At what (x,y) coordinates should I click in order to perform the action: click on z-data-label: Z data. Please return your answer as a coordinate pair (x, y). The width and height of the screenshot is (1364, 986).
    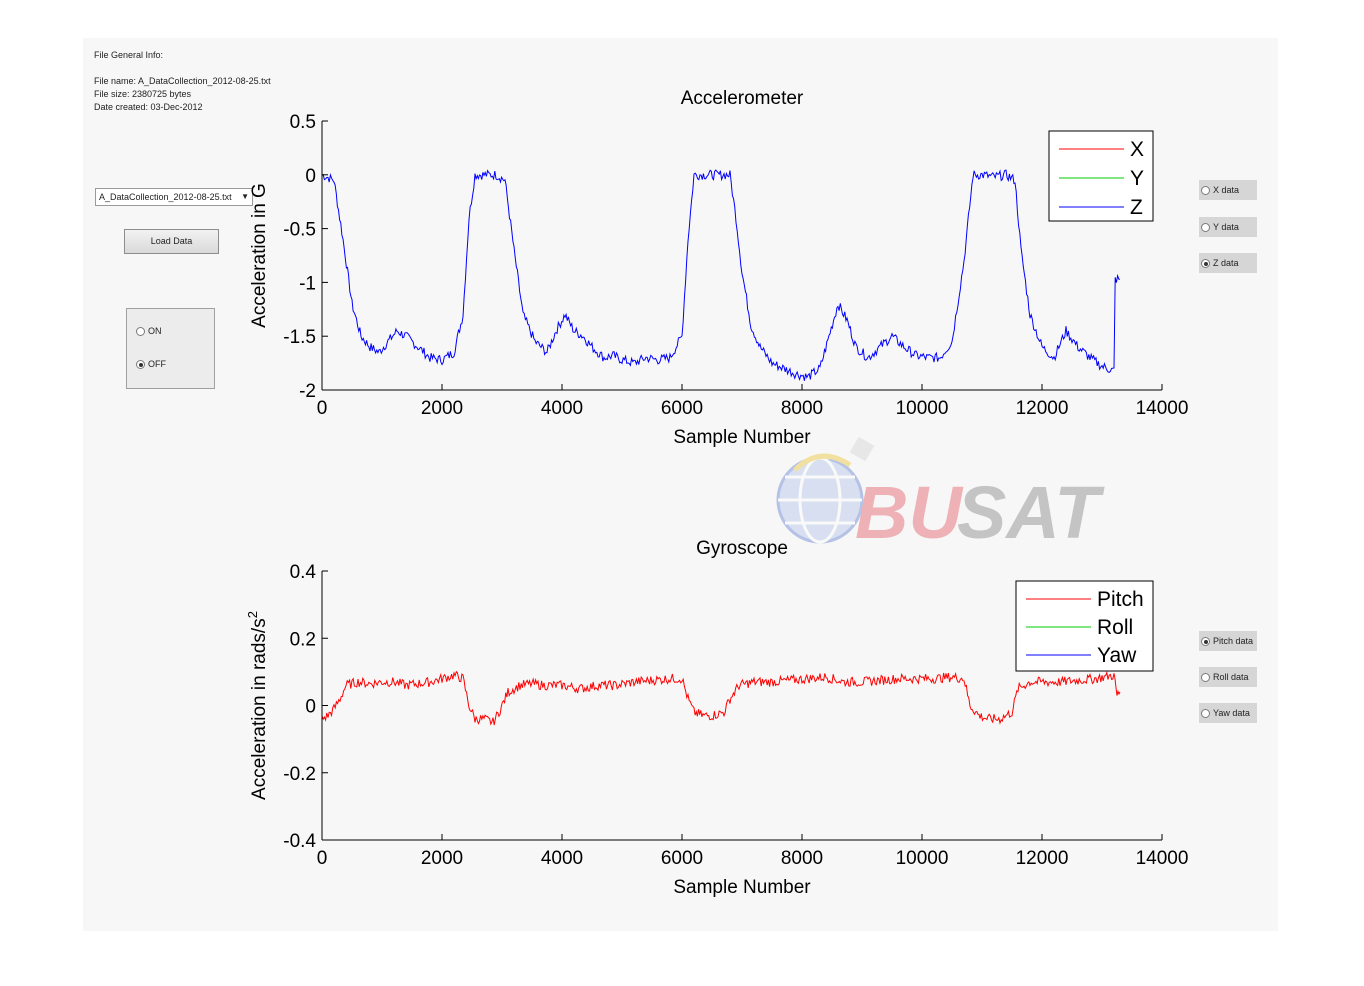
    Looking at the image, I should click on (1226, 263).